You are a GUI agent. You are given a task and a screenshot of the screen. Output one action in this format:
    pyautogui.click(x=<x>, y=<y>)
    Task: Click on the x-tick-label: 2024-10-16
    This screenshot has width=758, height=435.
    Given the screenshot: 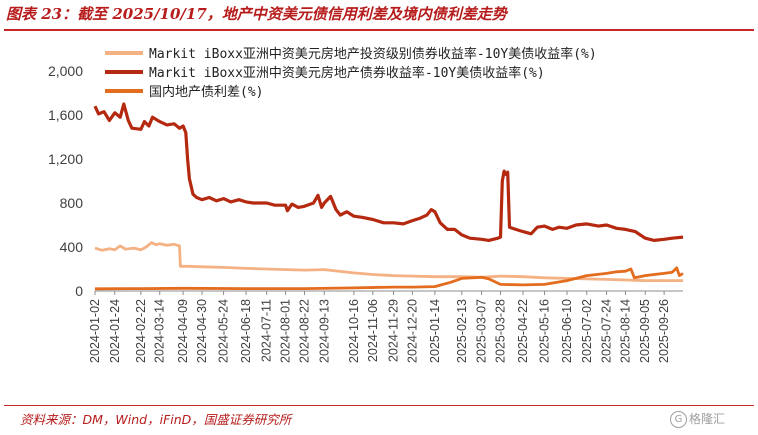 What is the action you would take?
    pyautogui.click(x=354, y=331)
    